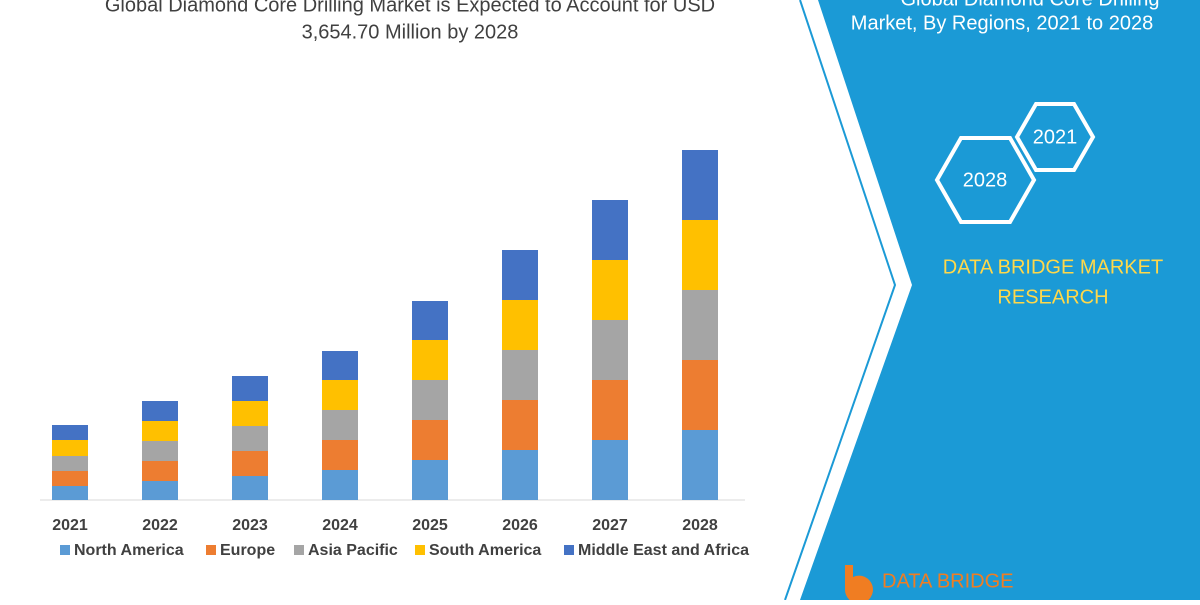 The height and width of the screenshot is (605, 1200). Describe the element at coordinates (430, 525) in the screenshot. I see `x-tick-label: 2025` at that location.